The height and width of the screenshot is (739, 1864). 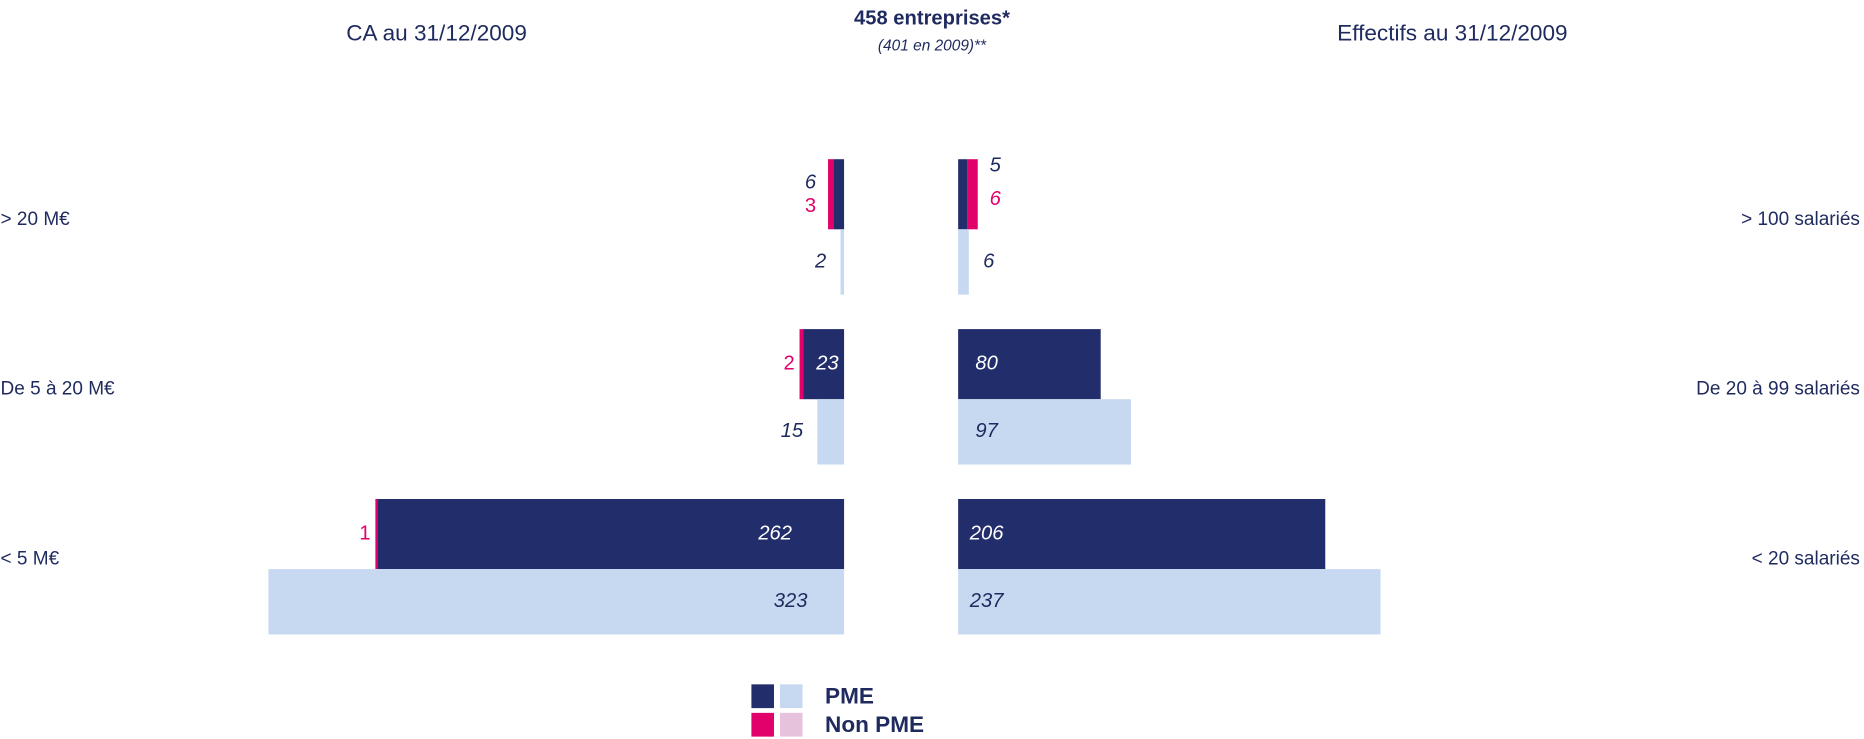 What do you see at coordinates (1778, 389) in the screenshot?
I see `category-label: De 20 à 99 salariés` at bounding box center [1778, 389].